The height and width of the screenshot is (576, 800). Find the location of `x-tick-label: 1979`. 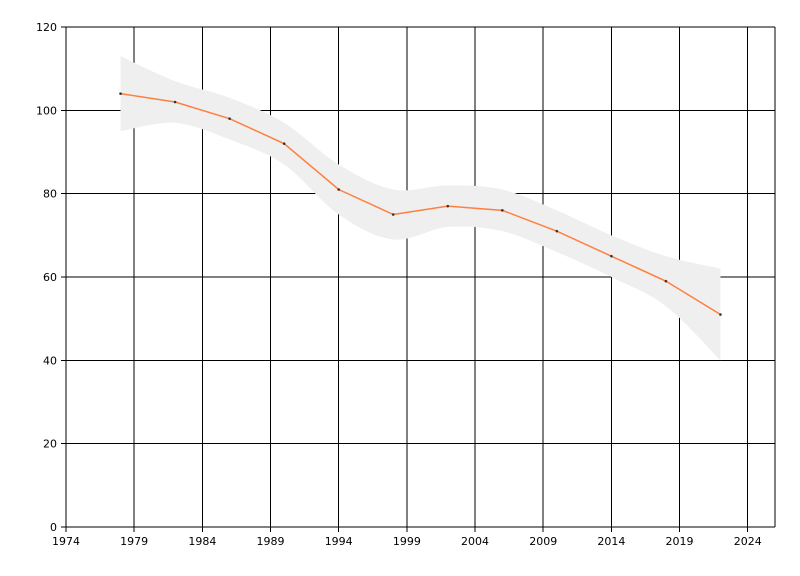

x-tick-label: 1979 is located at coordinates (134, 541).